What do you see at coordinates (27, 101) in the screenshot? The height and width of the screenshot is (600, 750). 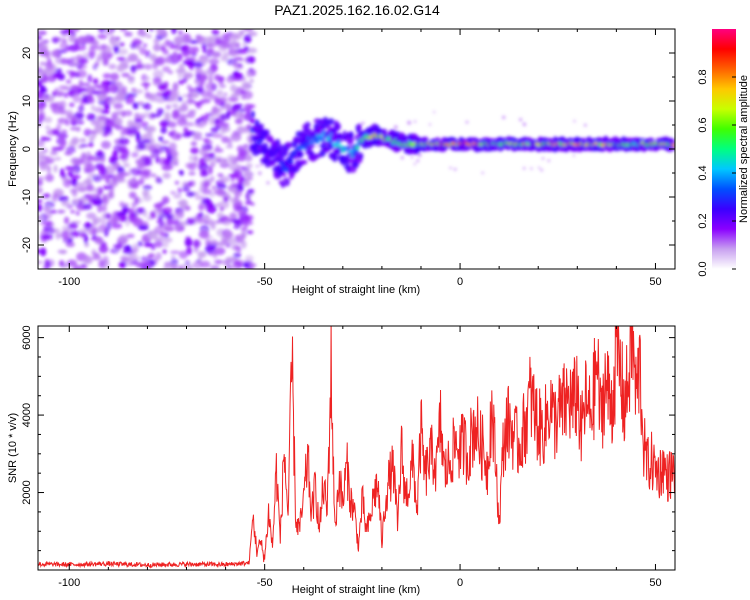 I see `y-tick-label: 10` at bounding box center [27, 101].